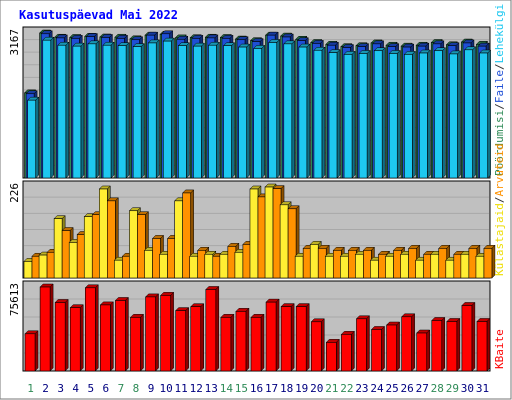  What do you see at coordinates (78, 110) in the screenshot?
I see `bar-lehekülgi-day-4` at bounding box center [78, 110].